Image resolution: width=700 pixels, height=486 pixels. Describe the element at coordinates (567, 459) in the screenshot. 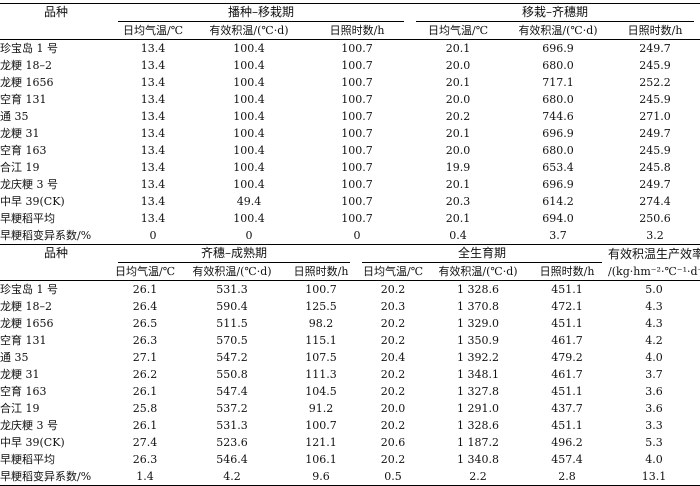

I see `table-cell: 457.4` at that location.